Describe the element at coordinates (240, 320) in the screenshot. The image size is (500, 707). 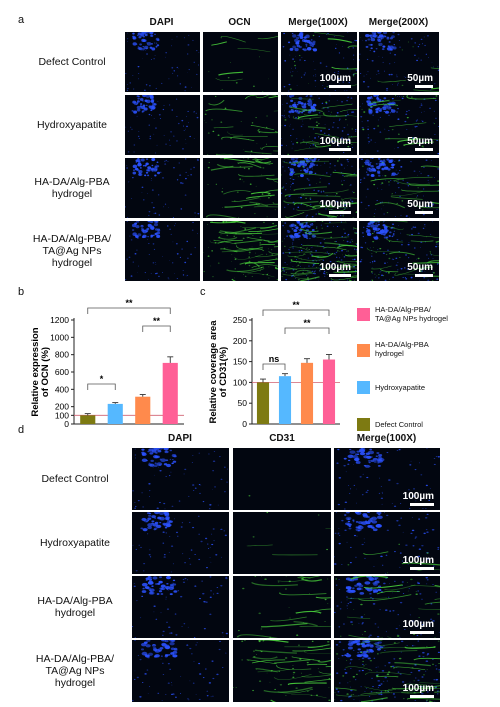
I see `y-tick-label: 250` at that location.